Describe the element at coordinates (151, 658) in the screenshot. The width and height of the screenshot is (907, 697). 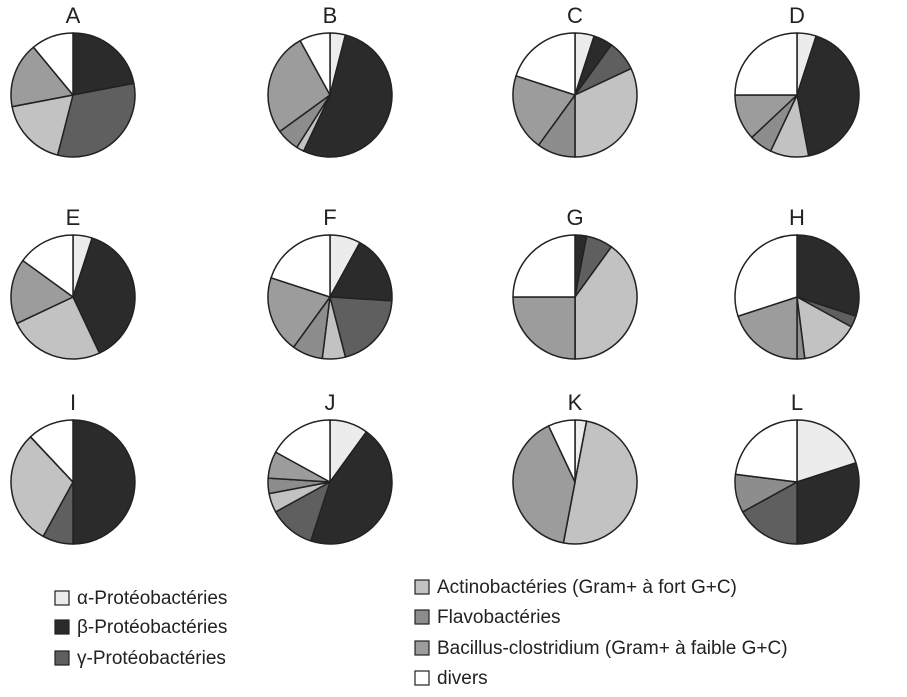
I see `legend-label: γ-Protéobactéries` at that location.